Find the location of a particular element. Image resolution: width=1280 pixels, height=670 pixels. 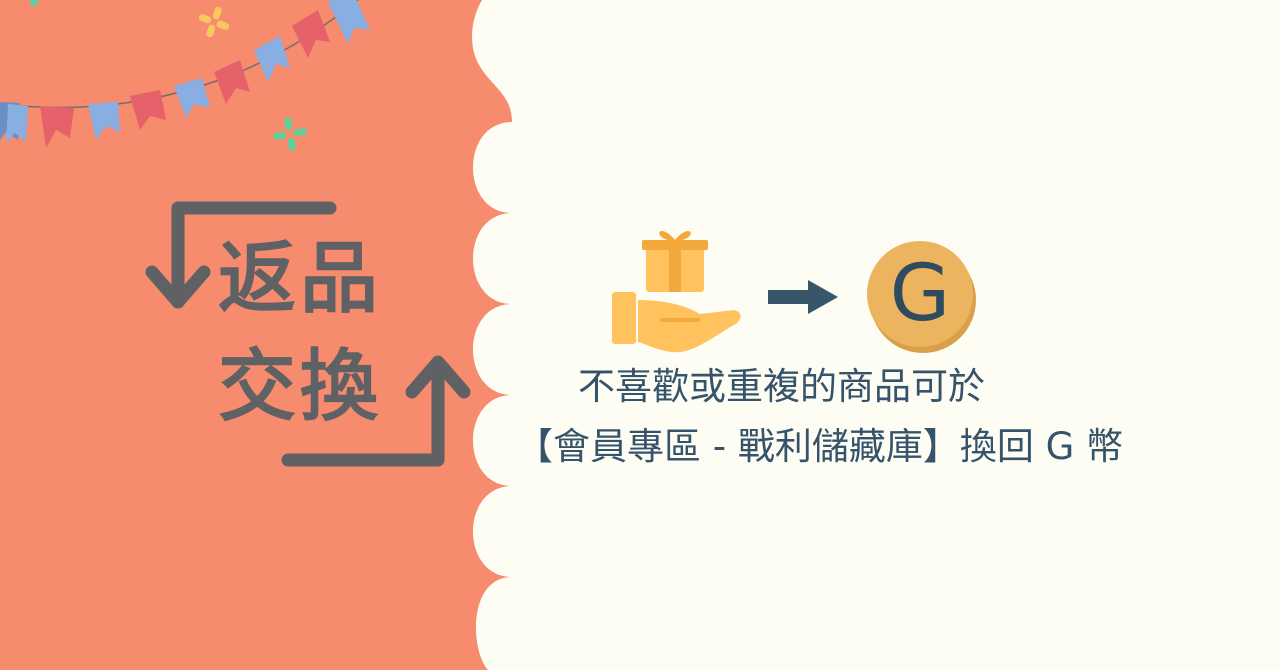

title-exchange: 交換 is located at coordinates (300, 387).